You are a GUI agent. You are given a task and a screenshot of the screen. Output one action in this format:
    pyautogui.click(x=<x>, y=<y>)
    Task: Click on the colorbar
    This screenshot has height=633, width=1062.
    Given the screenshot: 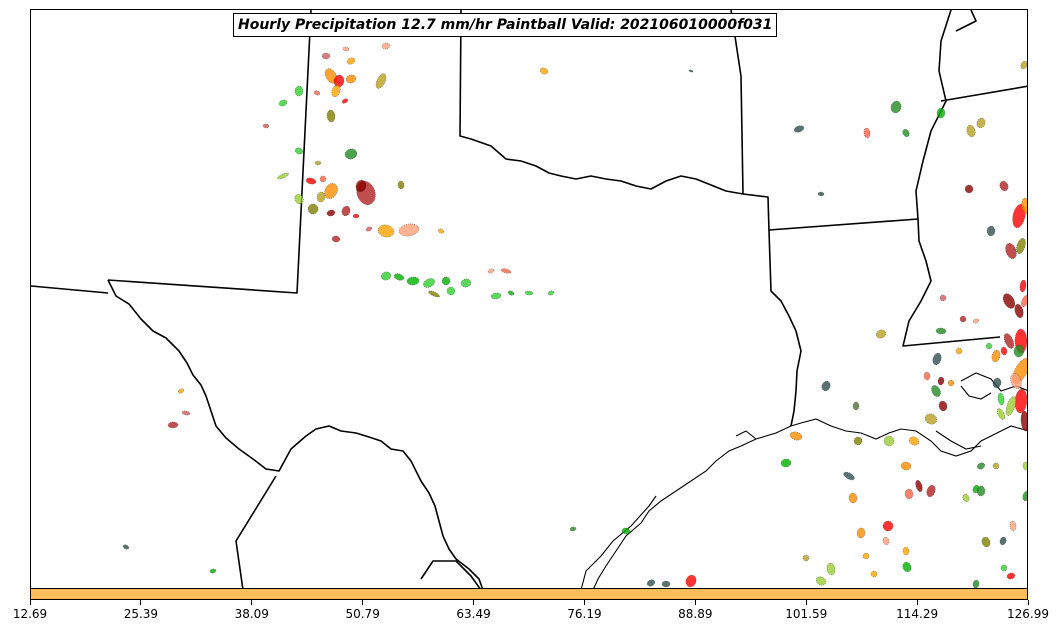 What is the action you would take?
    pyautogui.click(x=529, y=594)
    